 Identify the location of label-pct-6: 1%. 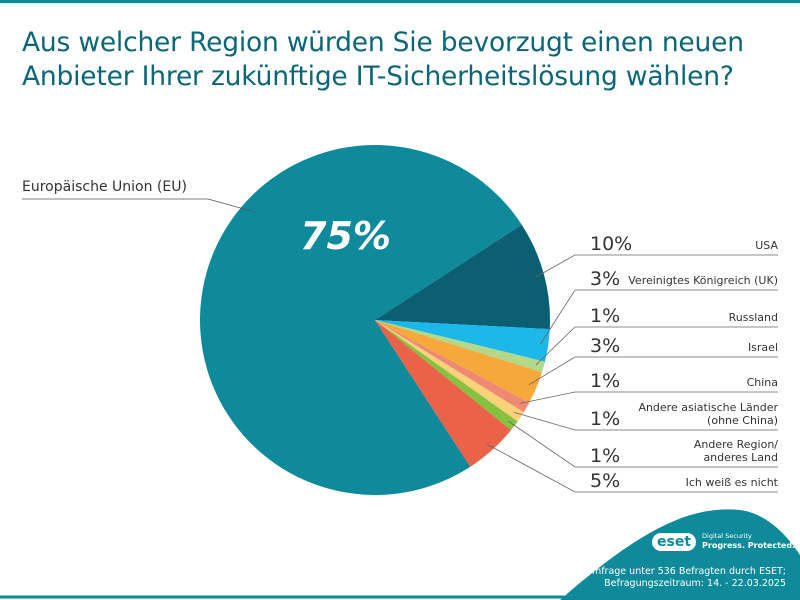
(605, 419).